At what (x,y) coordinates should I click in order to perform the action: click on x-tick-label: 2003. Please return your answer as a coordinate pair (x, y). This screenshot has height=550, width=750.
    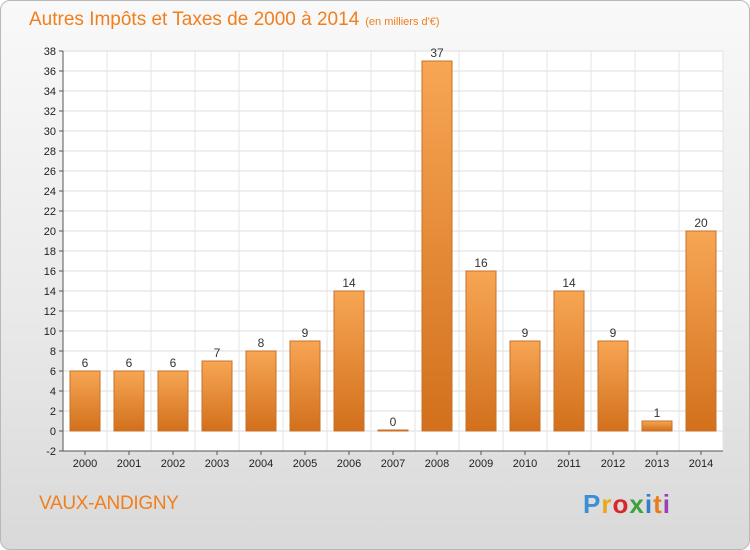
    Looking at the image, I should click on (217, 464).